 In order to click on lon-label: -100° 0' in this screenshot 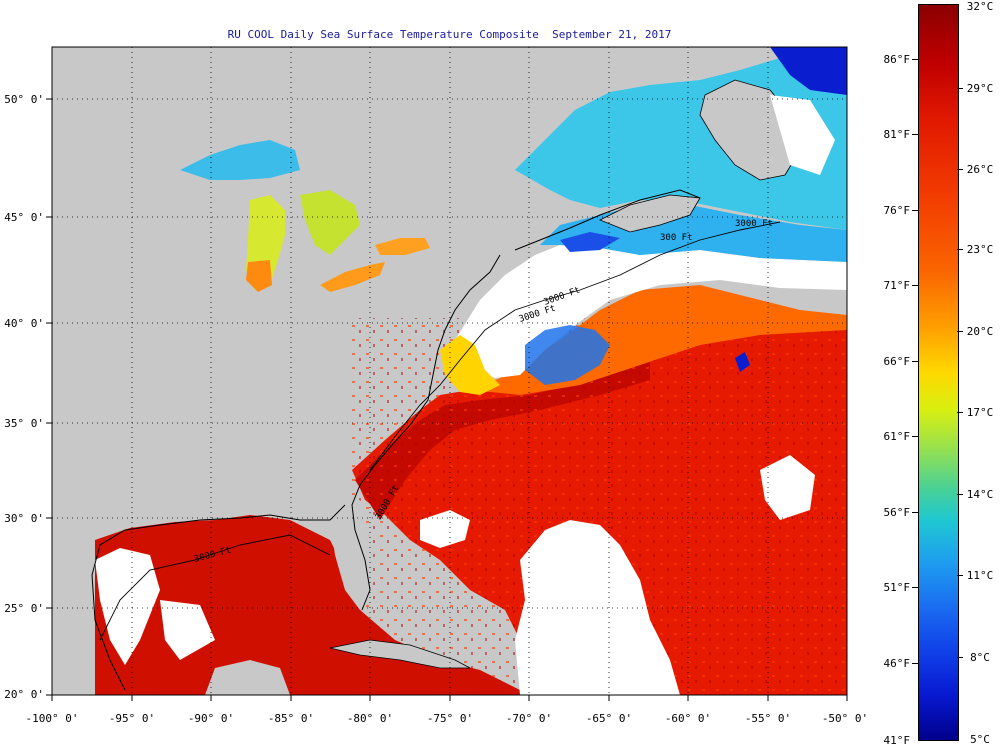, I will do `click(52, 718)`.